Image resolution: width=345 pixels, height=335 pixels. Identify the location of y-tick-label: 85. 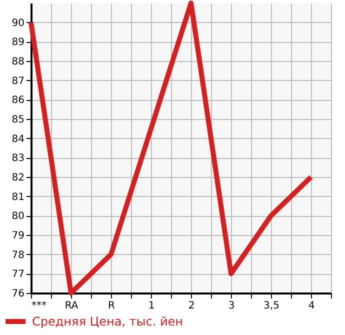
(18, 120).